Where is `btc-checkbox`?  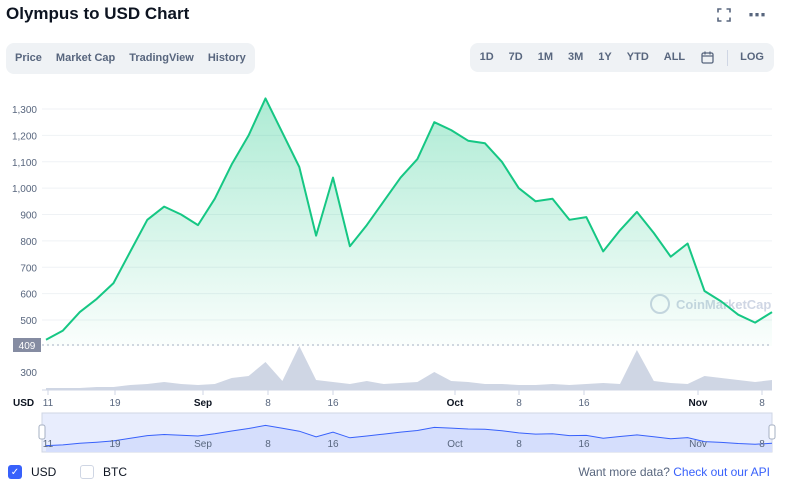
btc-checkbox is located at coordinates (87, 472).